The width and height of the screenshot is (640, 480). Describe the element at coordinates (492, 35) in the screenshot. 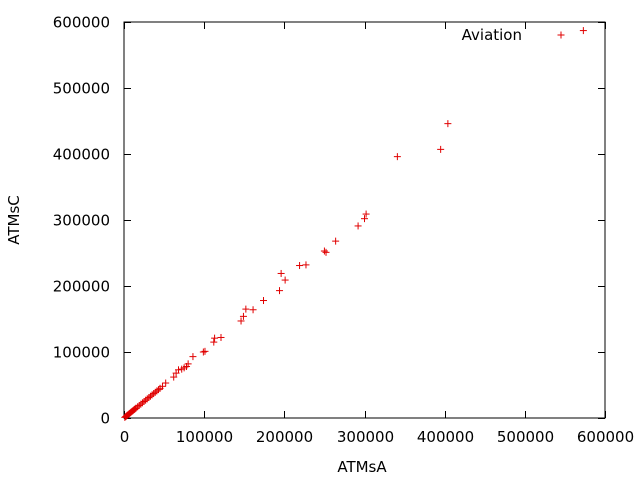

I see `legend-label: Aviation` at that location.